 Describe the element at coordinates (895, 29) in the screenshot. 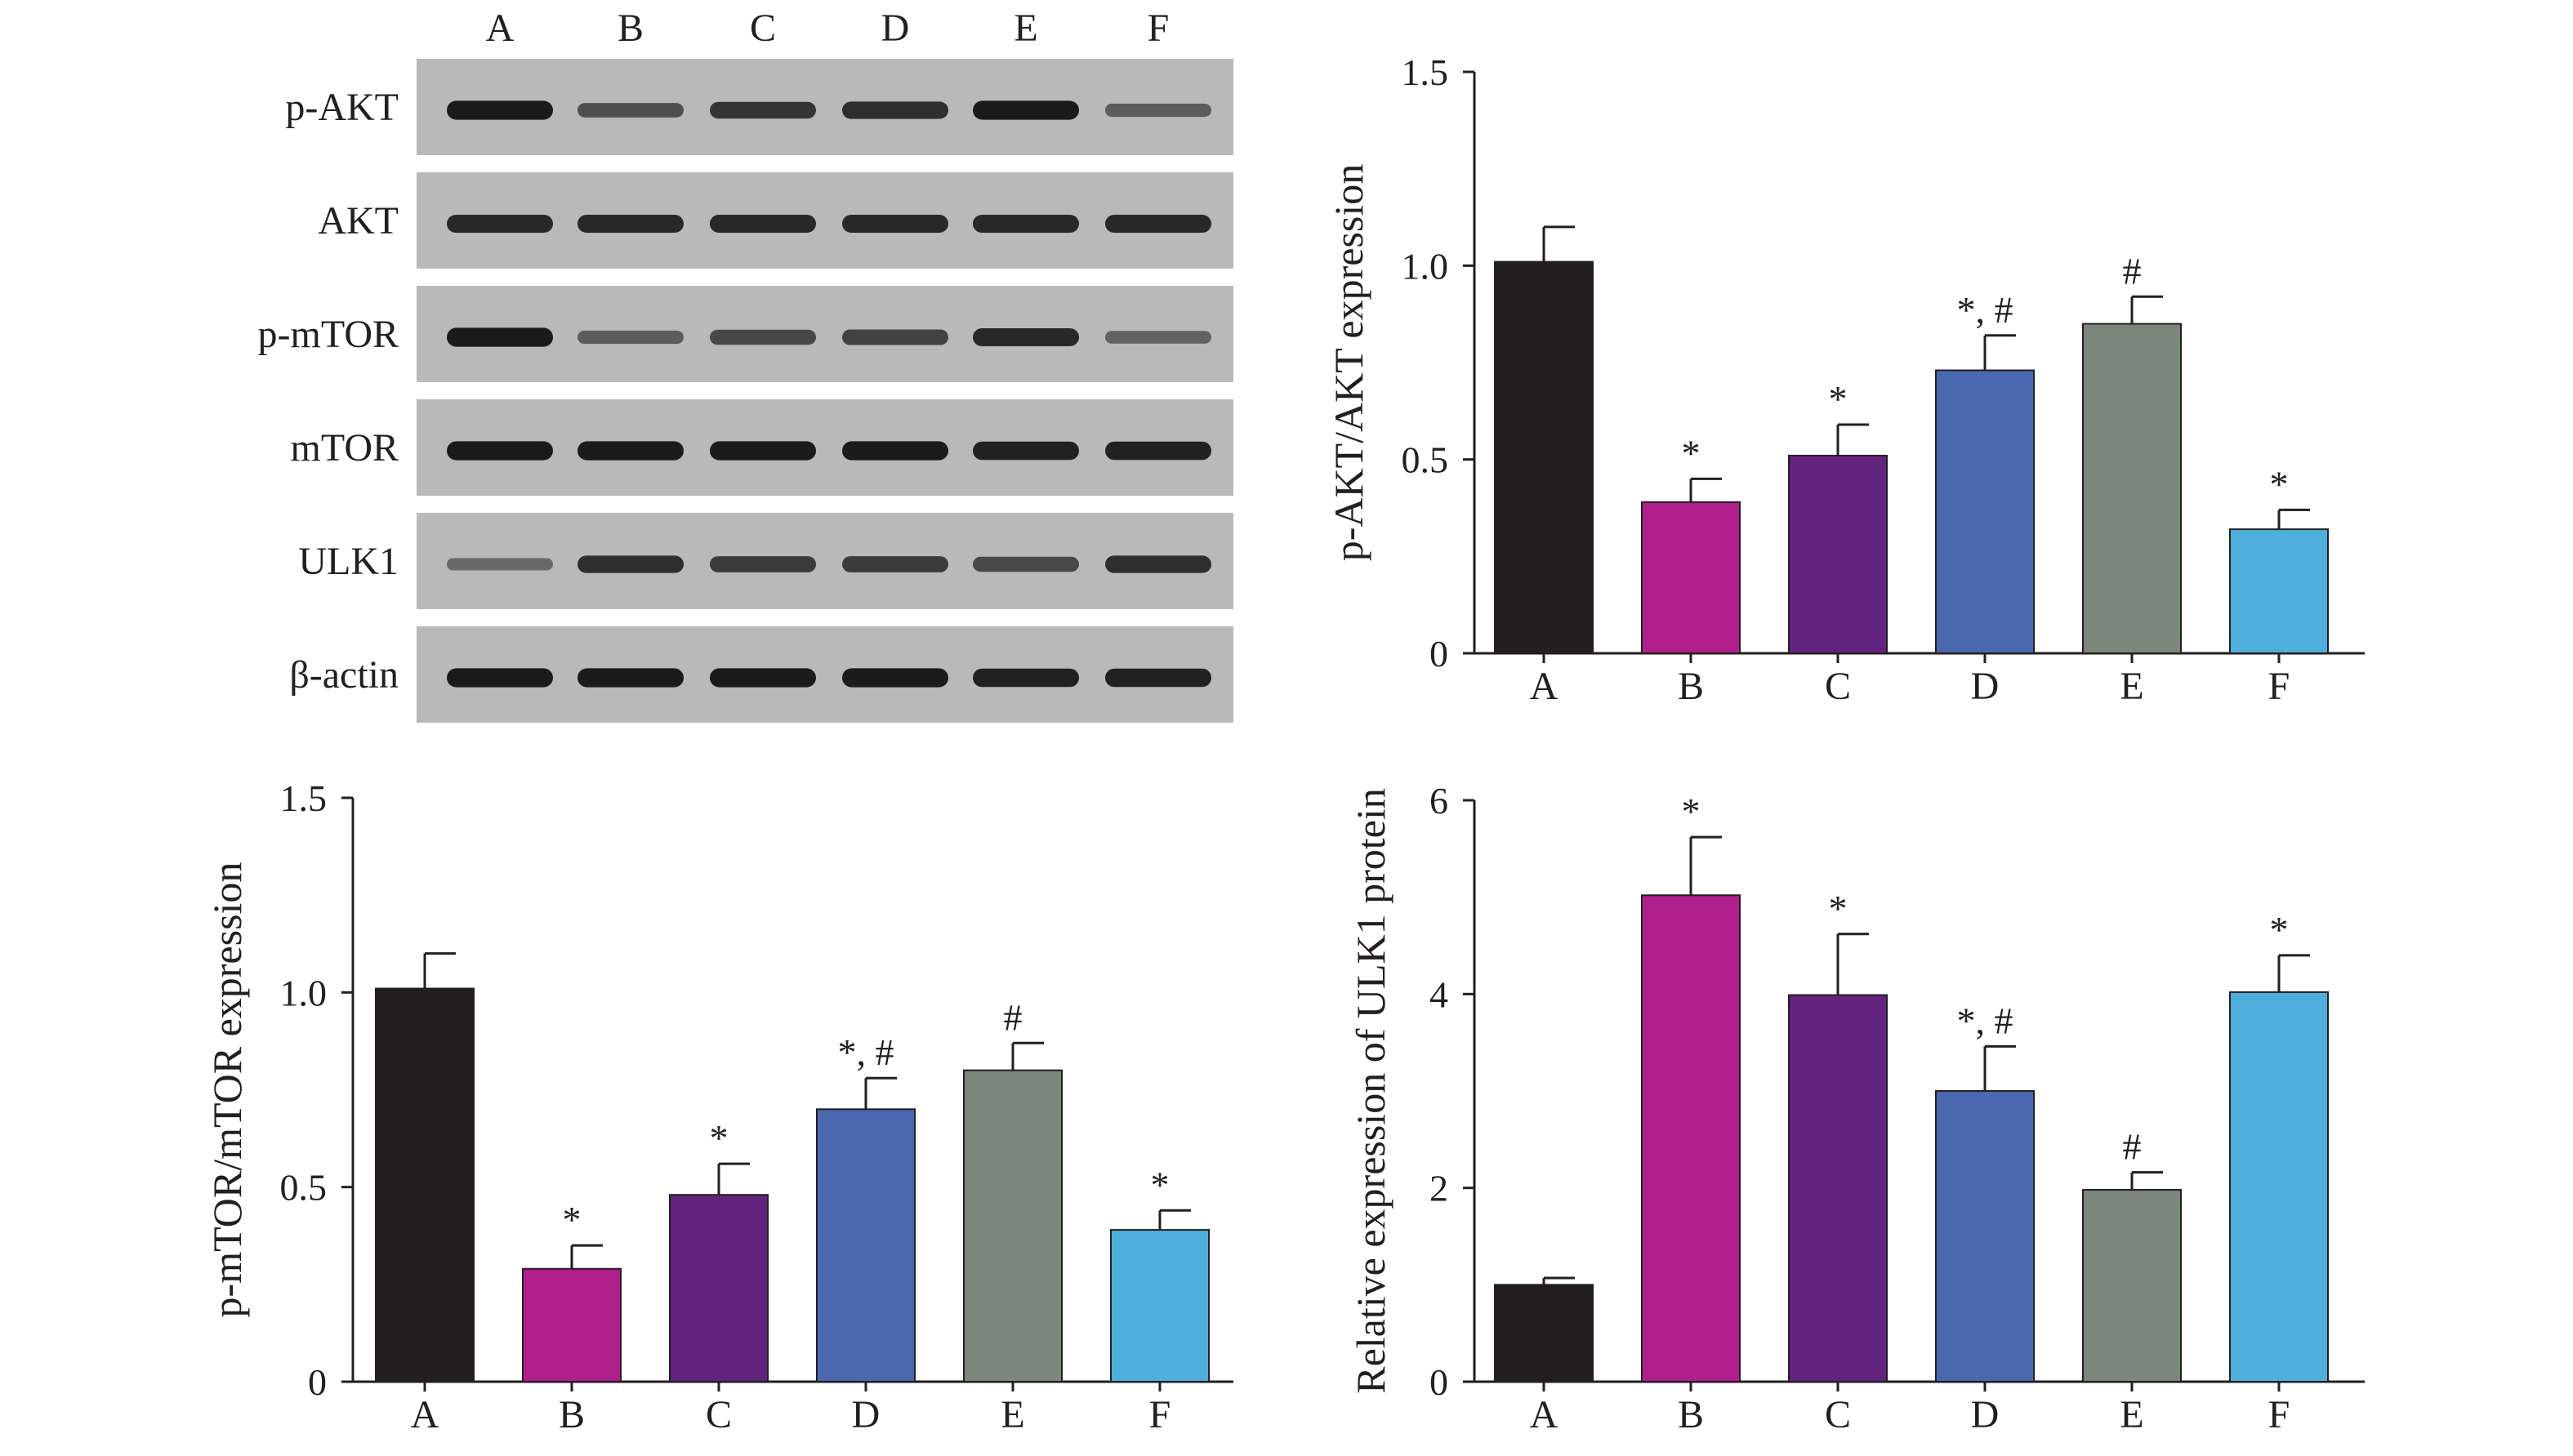

I see `blot-lane-label: D` at that location.